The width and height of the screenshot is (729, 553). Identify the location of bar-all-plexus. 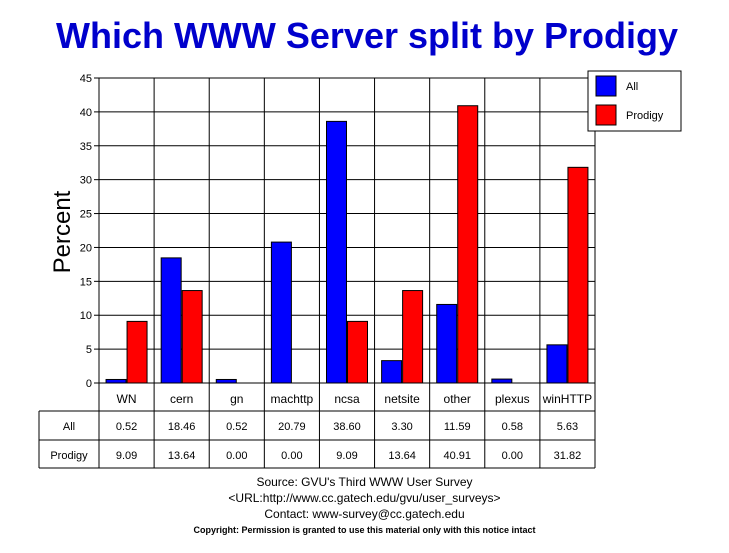
(502, 381).